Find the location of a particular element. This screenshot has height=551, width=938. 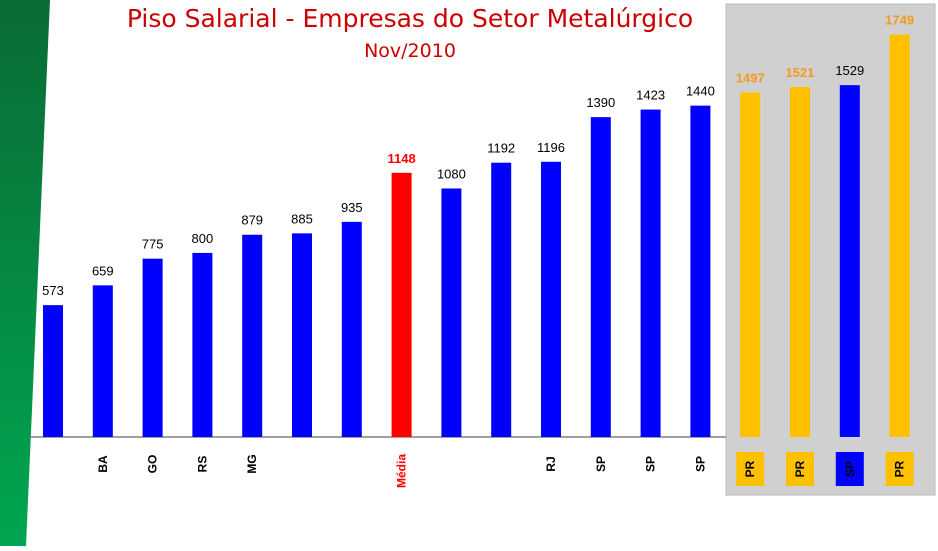

data-label: 1192 is located at coordinates (501, 148).